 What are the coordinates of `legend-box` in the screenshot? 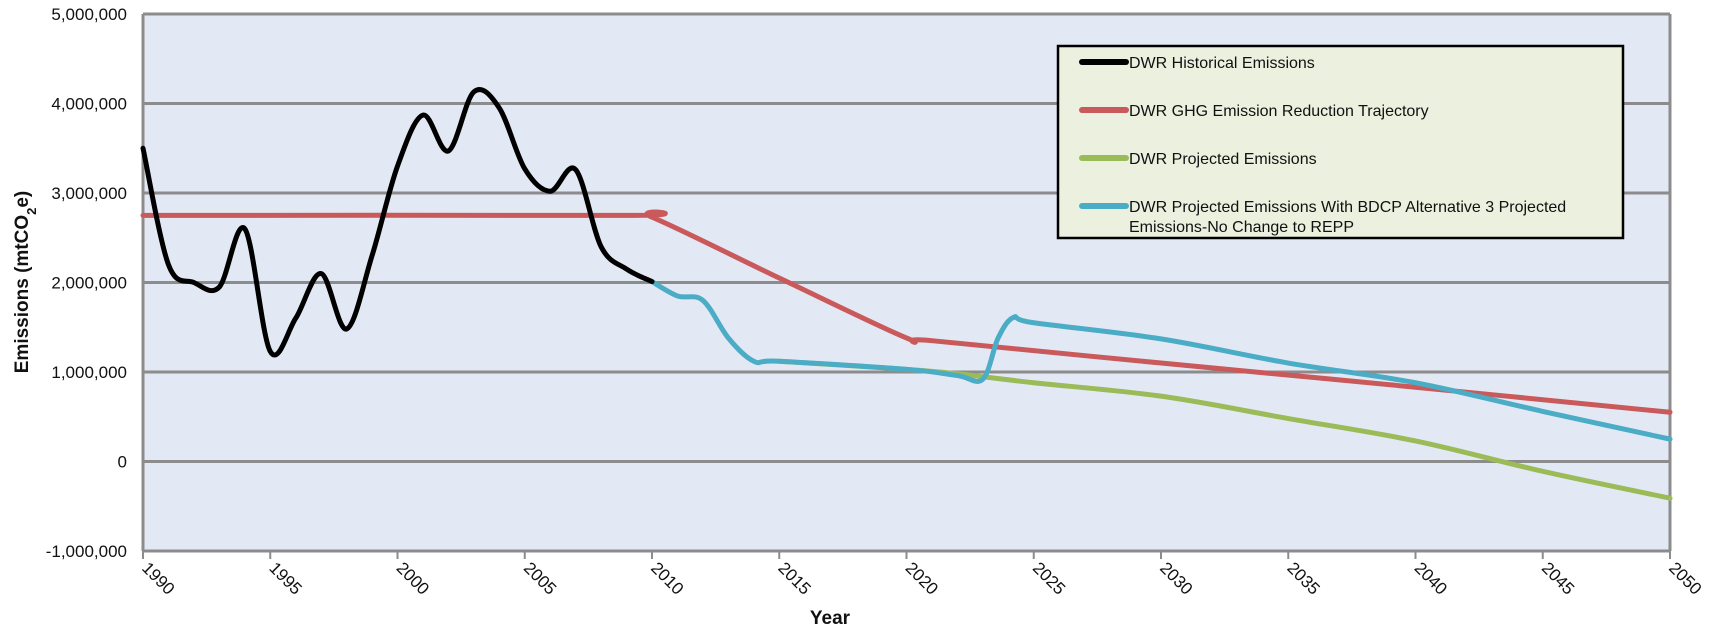 It's located at (1340, 142).